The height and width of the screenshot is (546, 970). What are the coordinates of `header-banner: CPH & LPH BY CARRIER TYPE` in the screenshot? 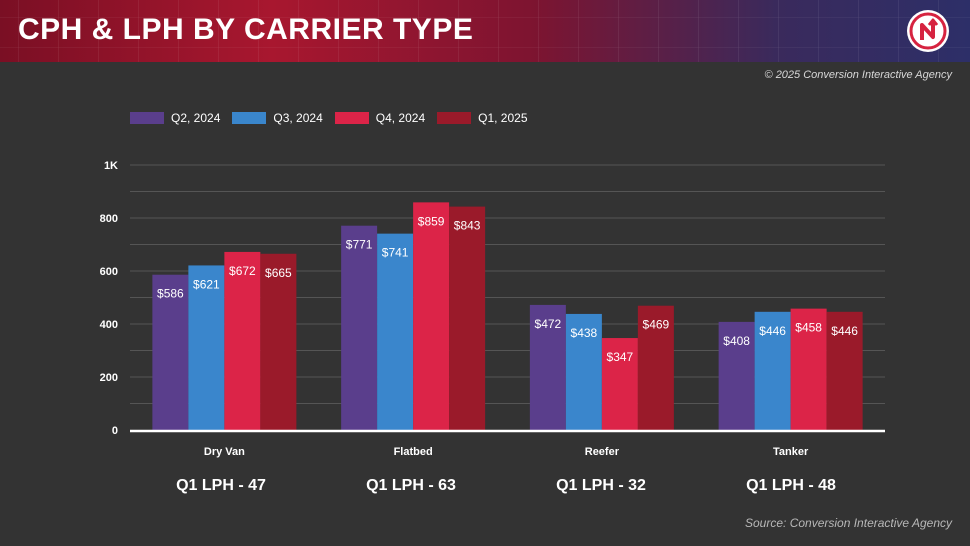 It's located at (485, 31).